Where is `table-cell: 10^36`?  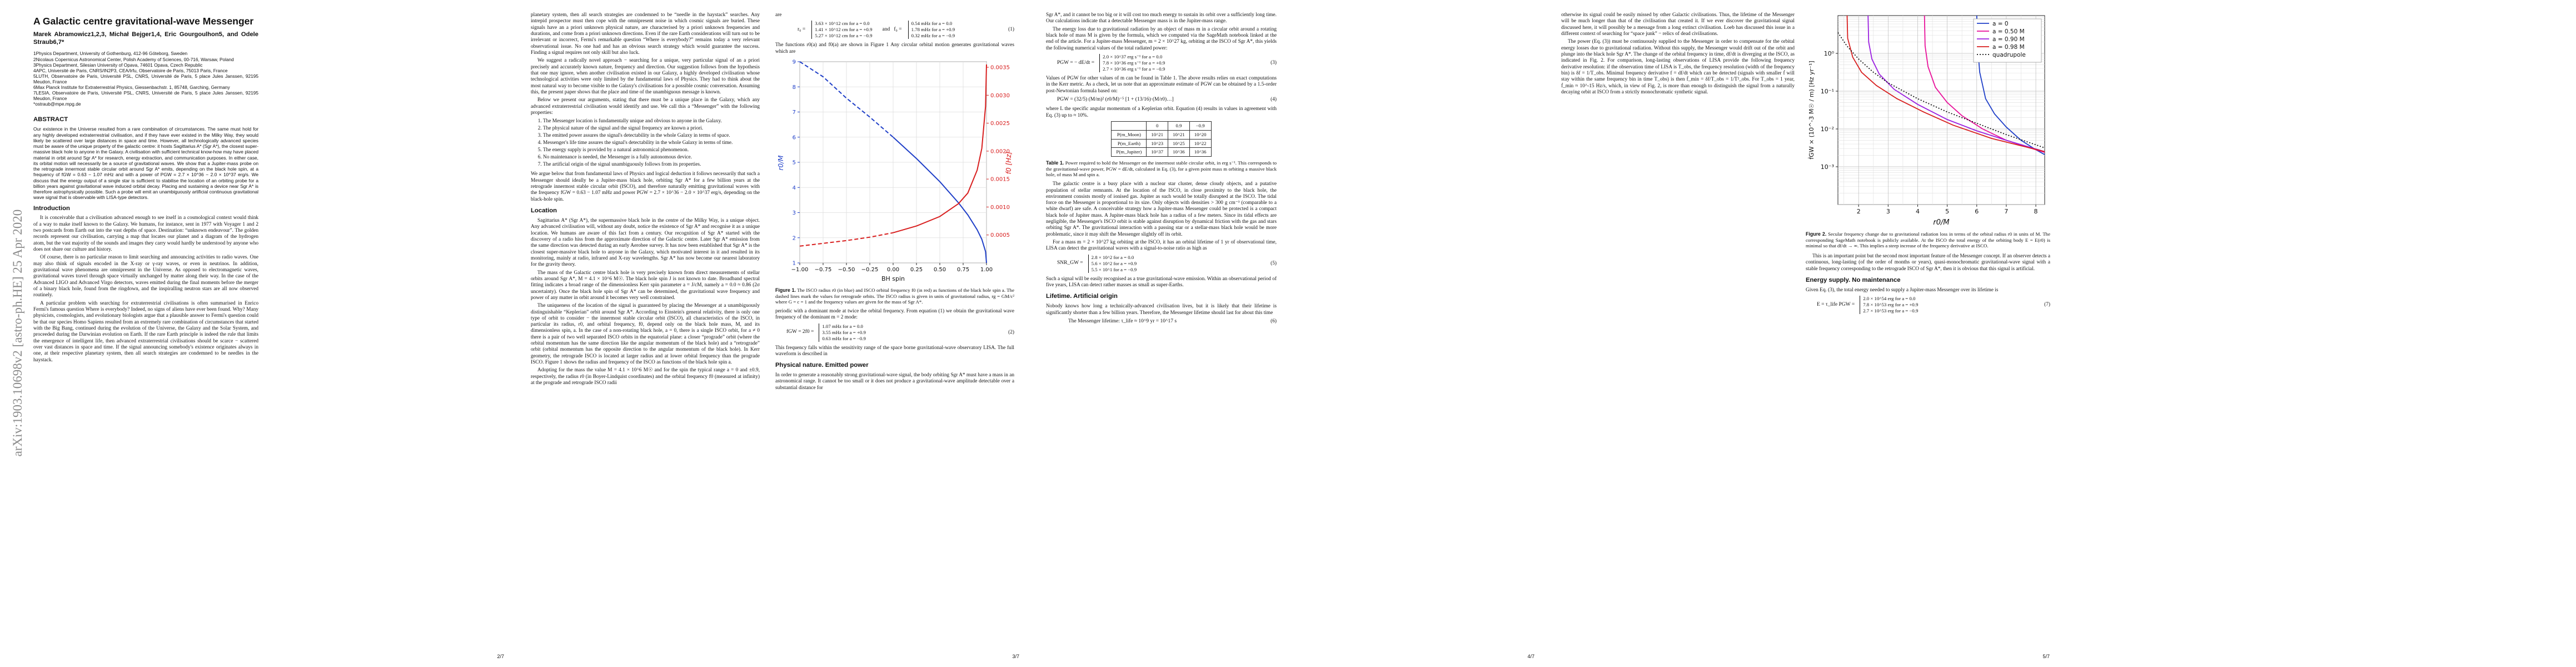 table-cell: 10^36 is located at coordinates (1179, 152).